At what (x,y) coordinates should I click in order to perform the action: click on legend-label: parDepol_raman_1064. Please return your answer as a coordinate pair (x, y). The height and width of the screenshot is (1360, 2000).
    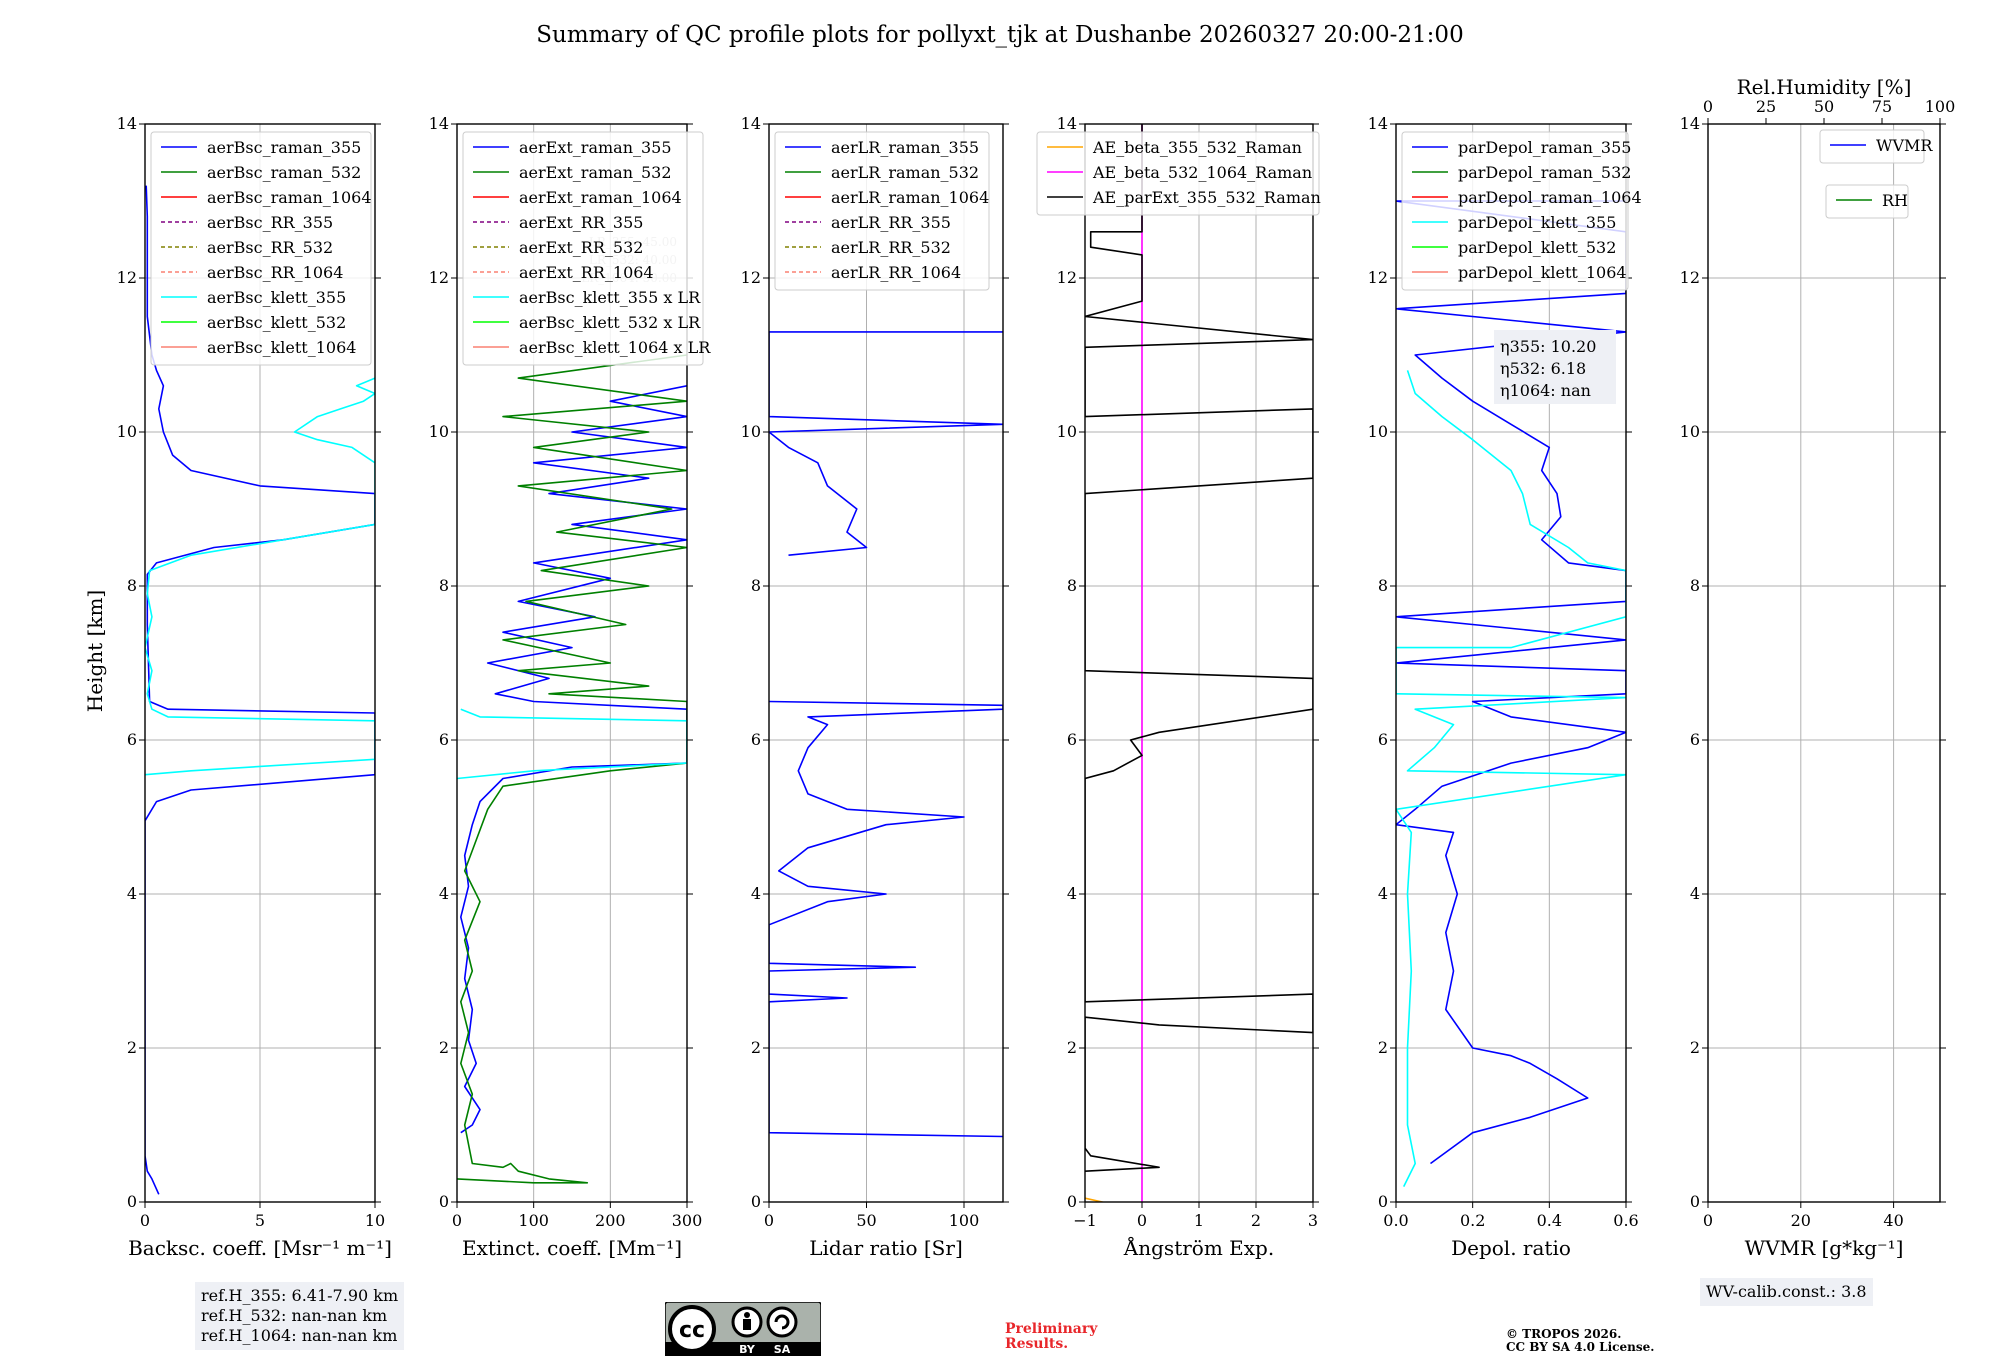
    Looking at the image, I should click on (1550, 197).